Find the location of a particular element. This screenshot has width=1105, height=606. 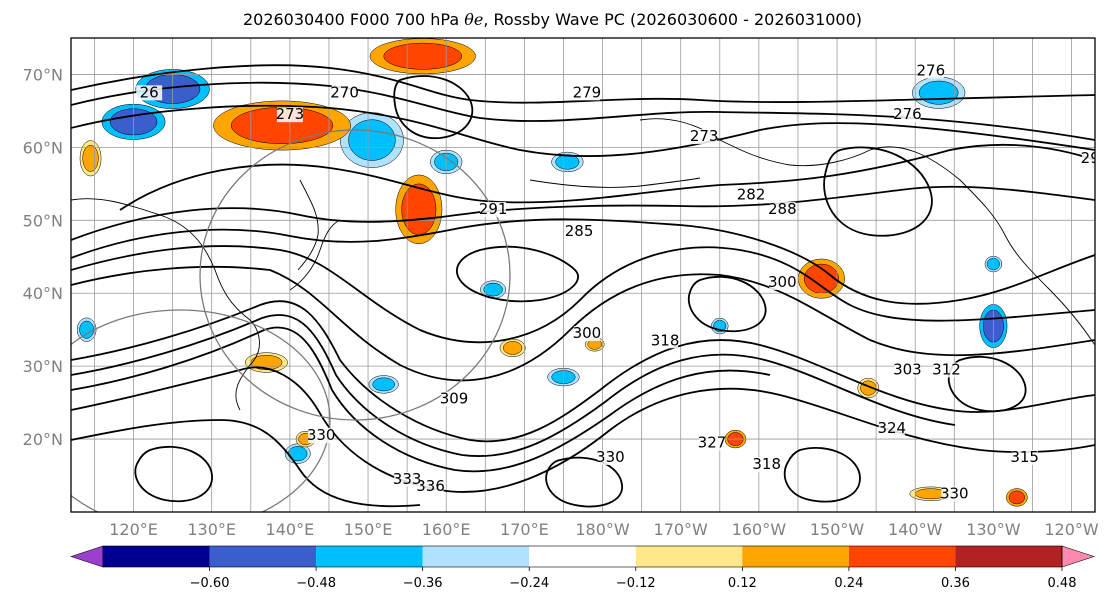

contour-label: 291 is located at coordinates (493, 209).